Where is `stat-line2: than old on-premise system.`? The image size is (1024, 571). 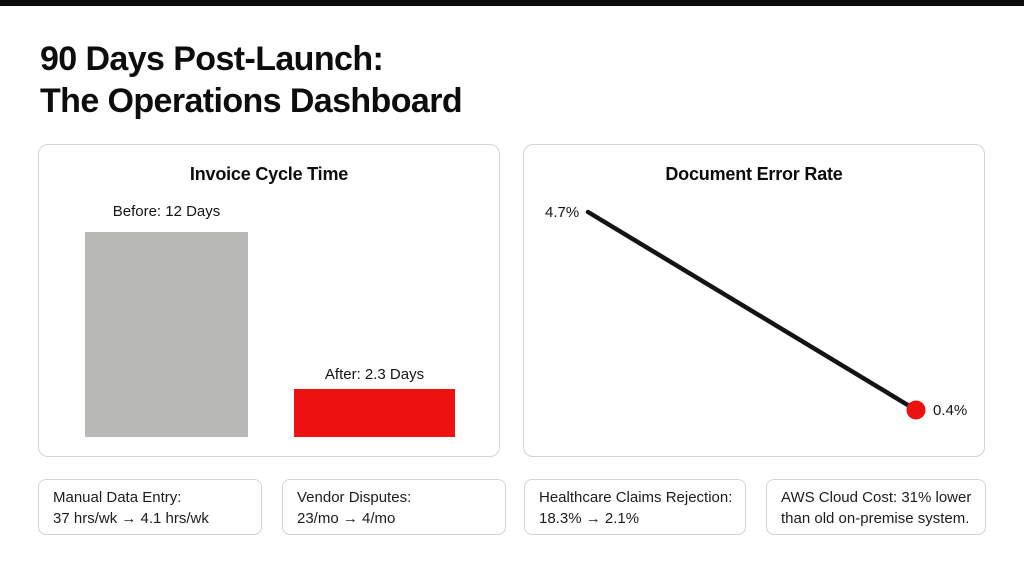
stat-line2: than old on-premise system. is located at coordinates (875, 518).